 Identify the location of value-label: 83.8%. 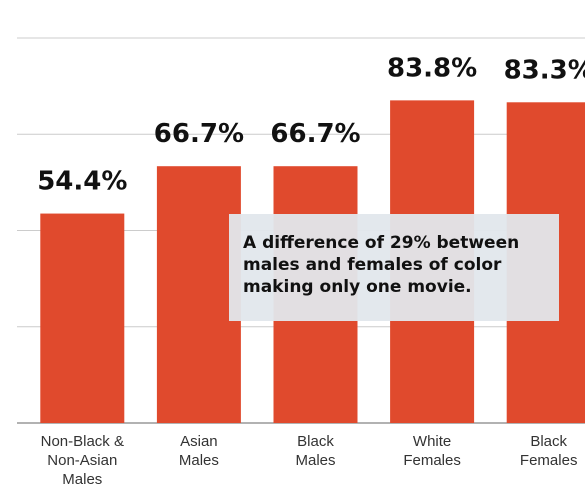
(432, 68).